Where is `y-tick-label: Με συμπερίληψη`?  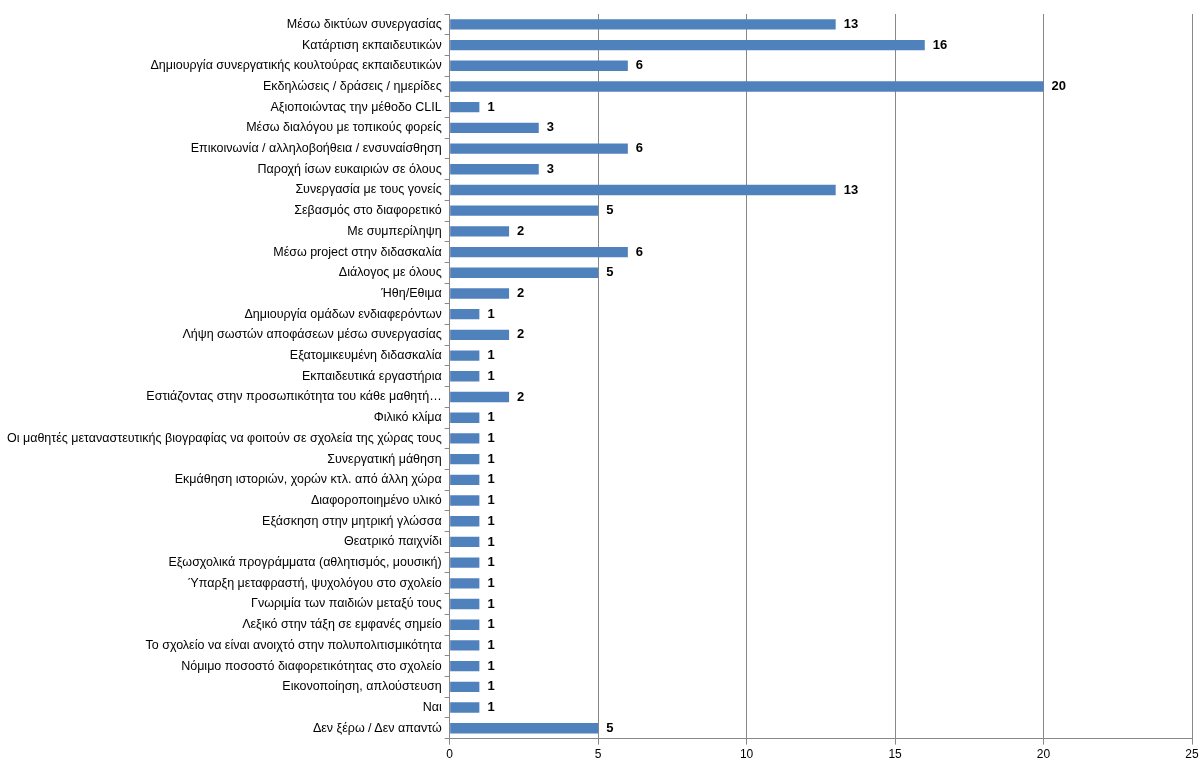 y-tick-label: Με συμπερίληψη is located at coordinates (394, 230).